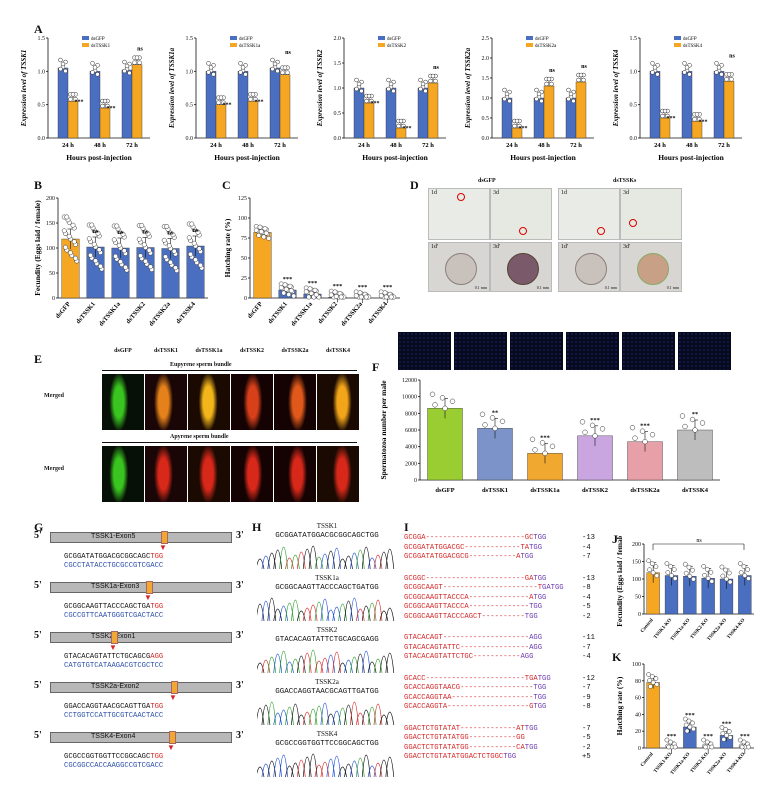 Image resolution: width=768 pixels, height=798 pixels. I want to click on y-tick-label: 2000, so click(411, 464).